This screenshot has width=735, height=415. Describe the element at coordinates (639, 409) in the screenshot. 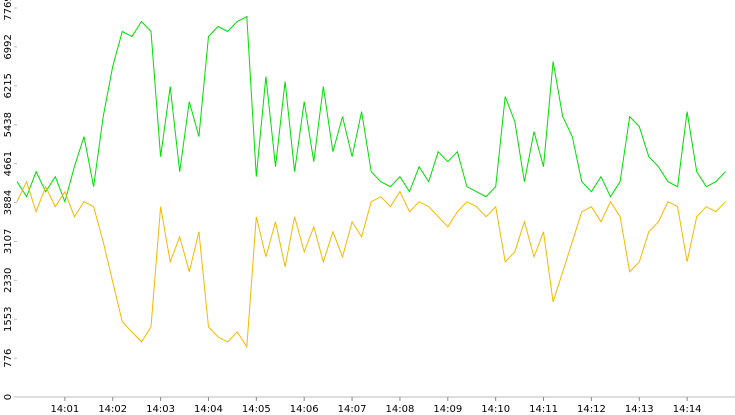

I see `x-tick-label: 14:13` at that location.